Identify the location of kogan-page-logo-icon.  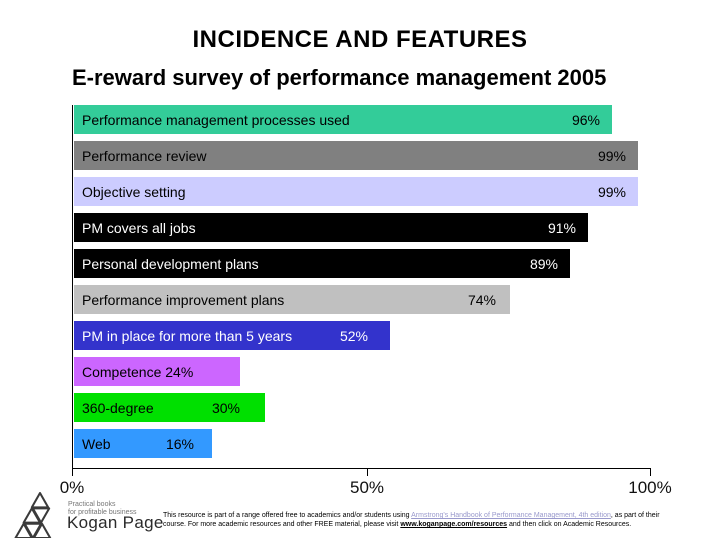
(40, 515).